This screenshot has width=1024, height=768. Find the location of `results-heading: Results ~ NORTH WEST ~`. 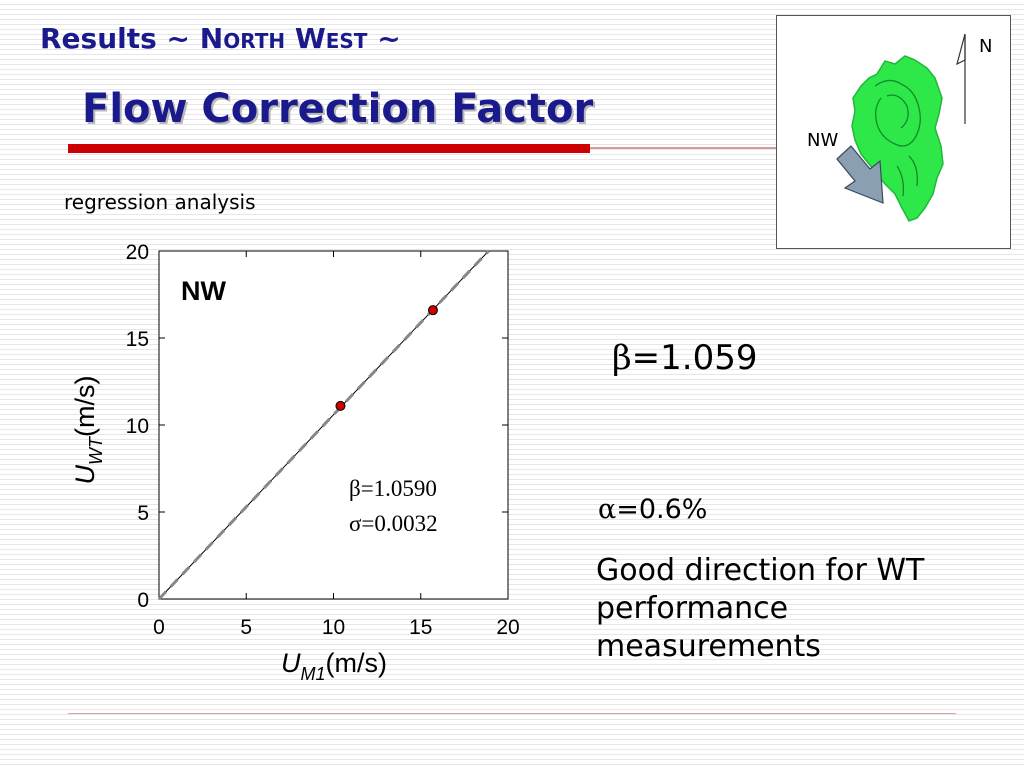

results-heading: Results ~ NORTH WEST ~ is located at coordinates (220, 38).